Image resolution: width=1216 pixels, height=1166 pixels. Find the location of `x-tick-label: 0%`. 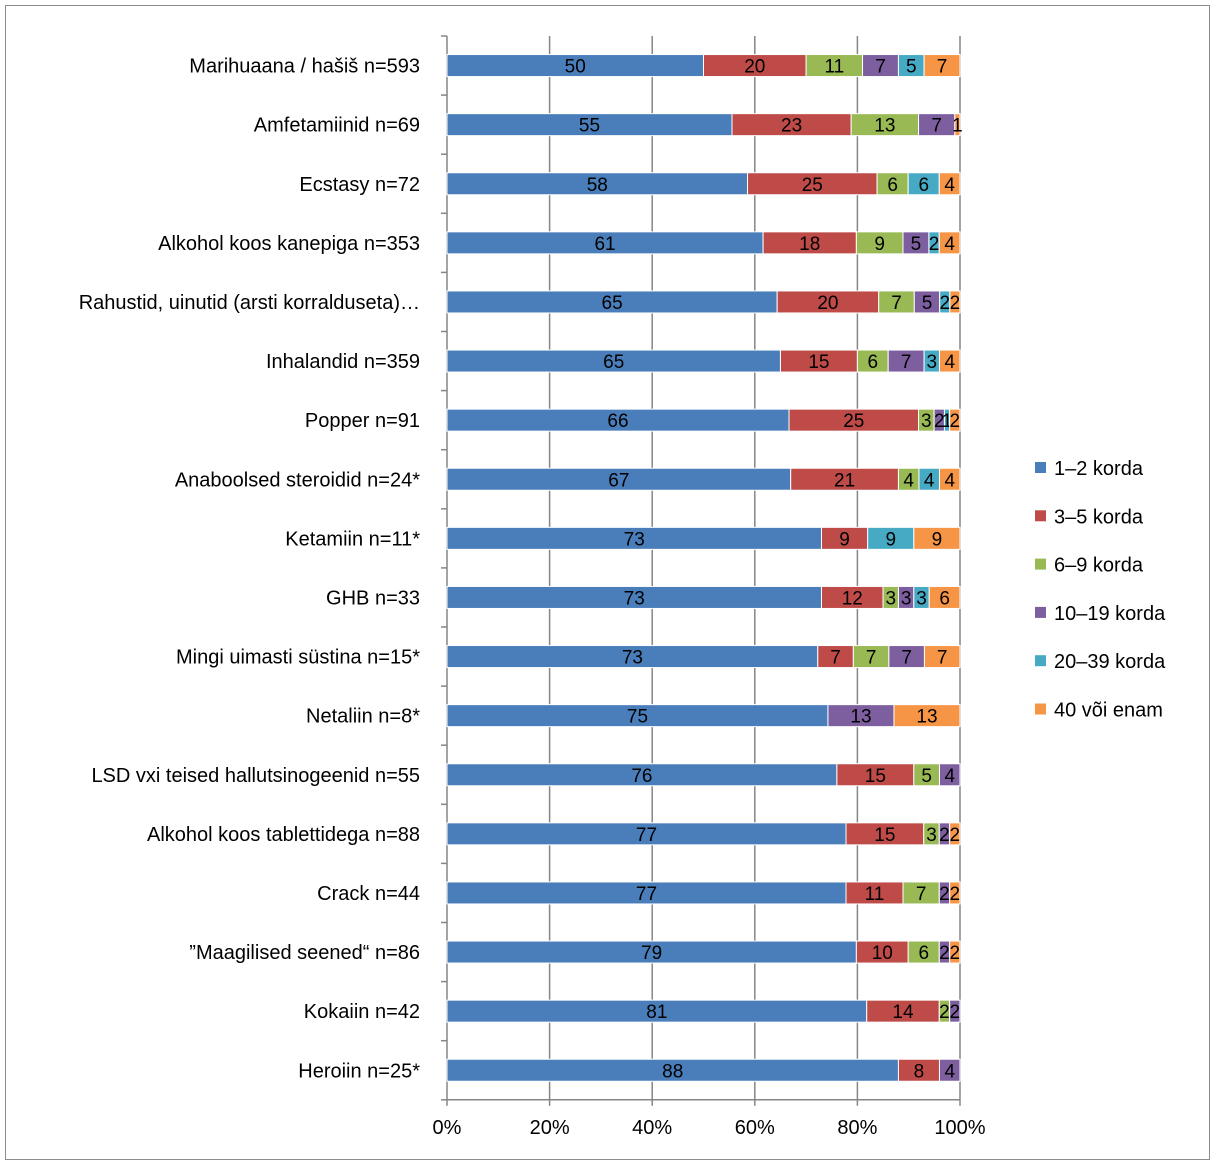

x-tick-label: 0% is located at coordinates (447, 1128).